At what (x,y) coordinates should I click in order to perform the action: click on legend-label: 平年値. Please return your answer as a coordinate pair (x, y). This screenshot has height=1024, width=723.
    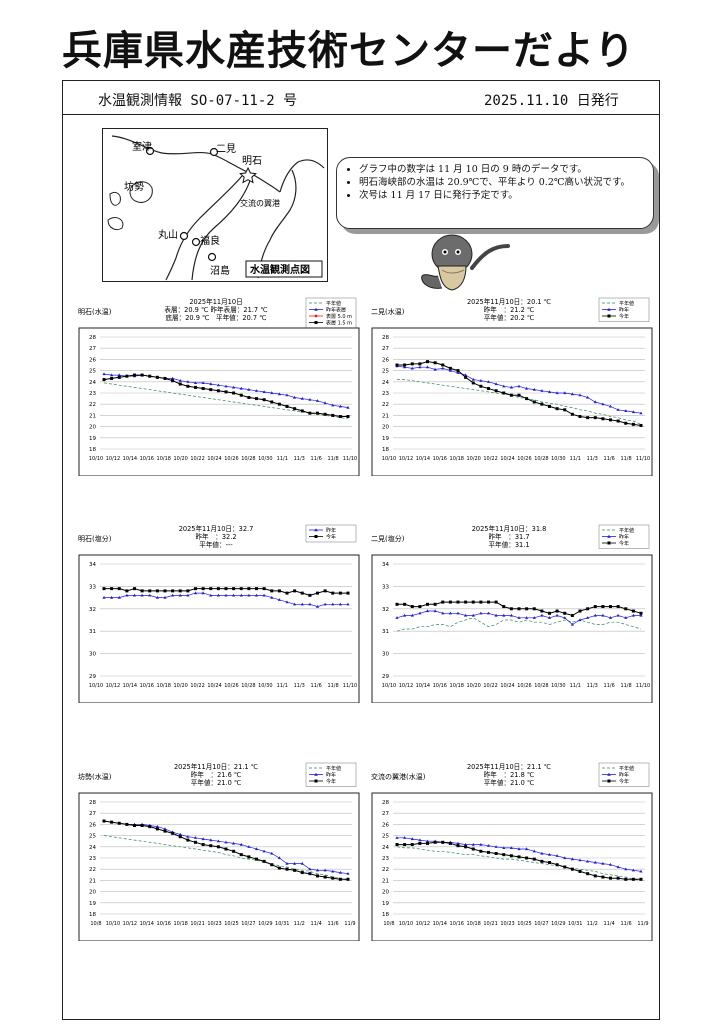
    Looking at the image, I should click on (333, 303).